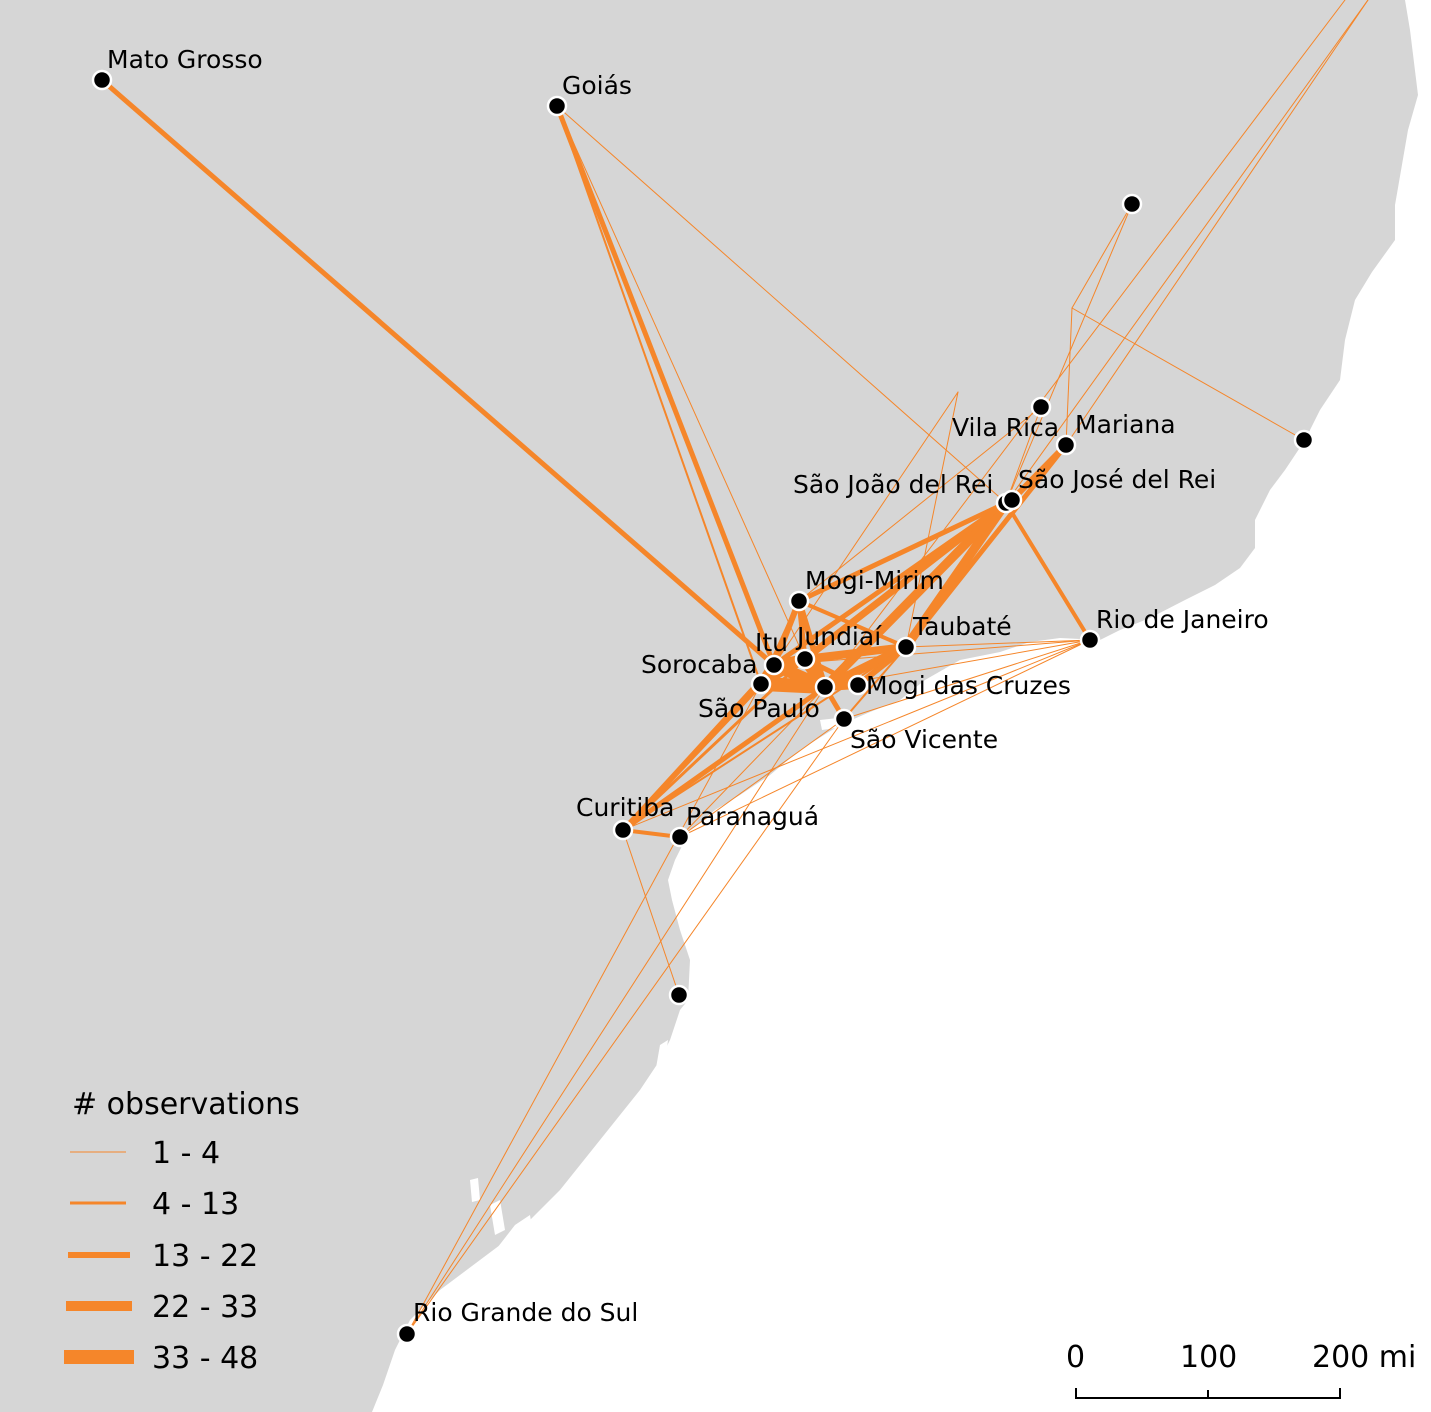 This screenshot has width=1431, height=1412. I want to click on place-label-itu: Itu, so click(771, 642).